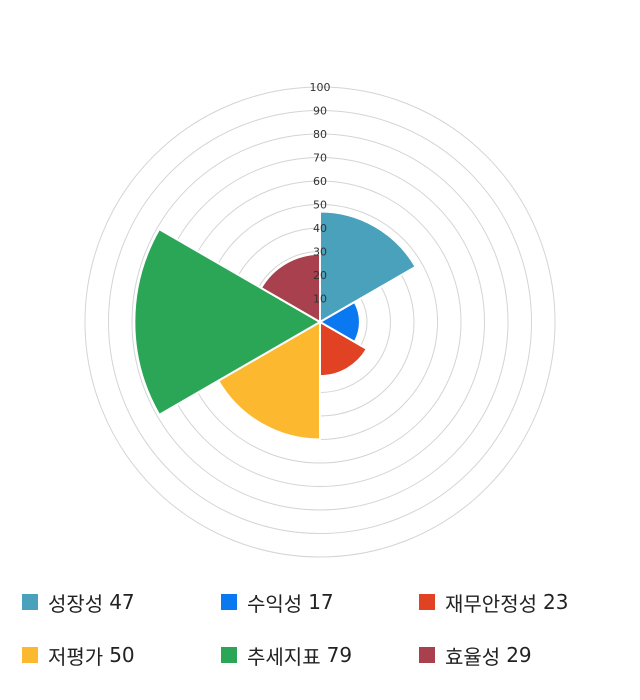  What do you see at coordinates (320, 158) in the screenshot?
I see `tick-label: 70` at bounding box center [320, 158].